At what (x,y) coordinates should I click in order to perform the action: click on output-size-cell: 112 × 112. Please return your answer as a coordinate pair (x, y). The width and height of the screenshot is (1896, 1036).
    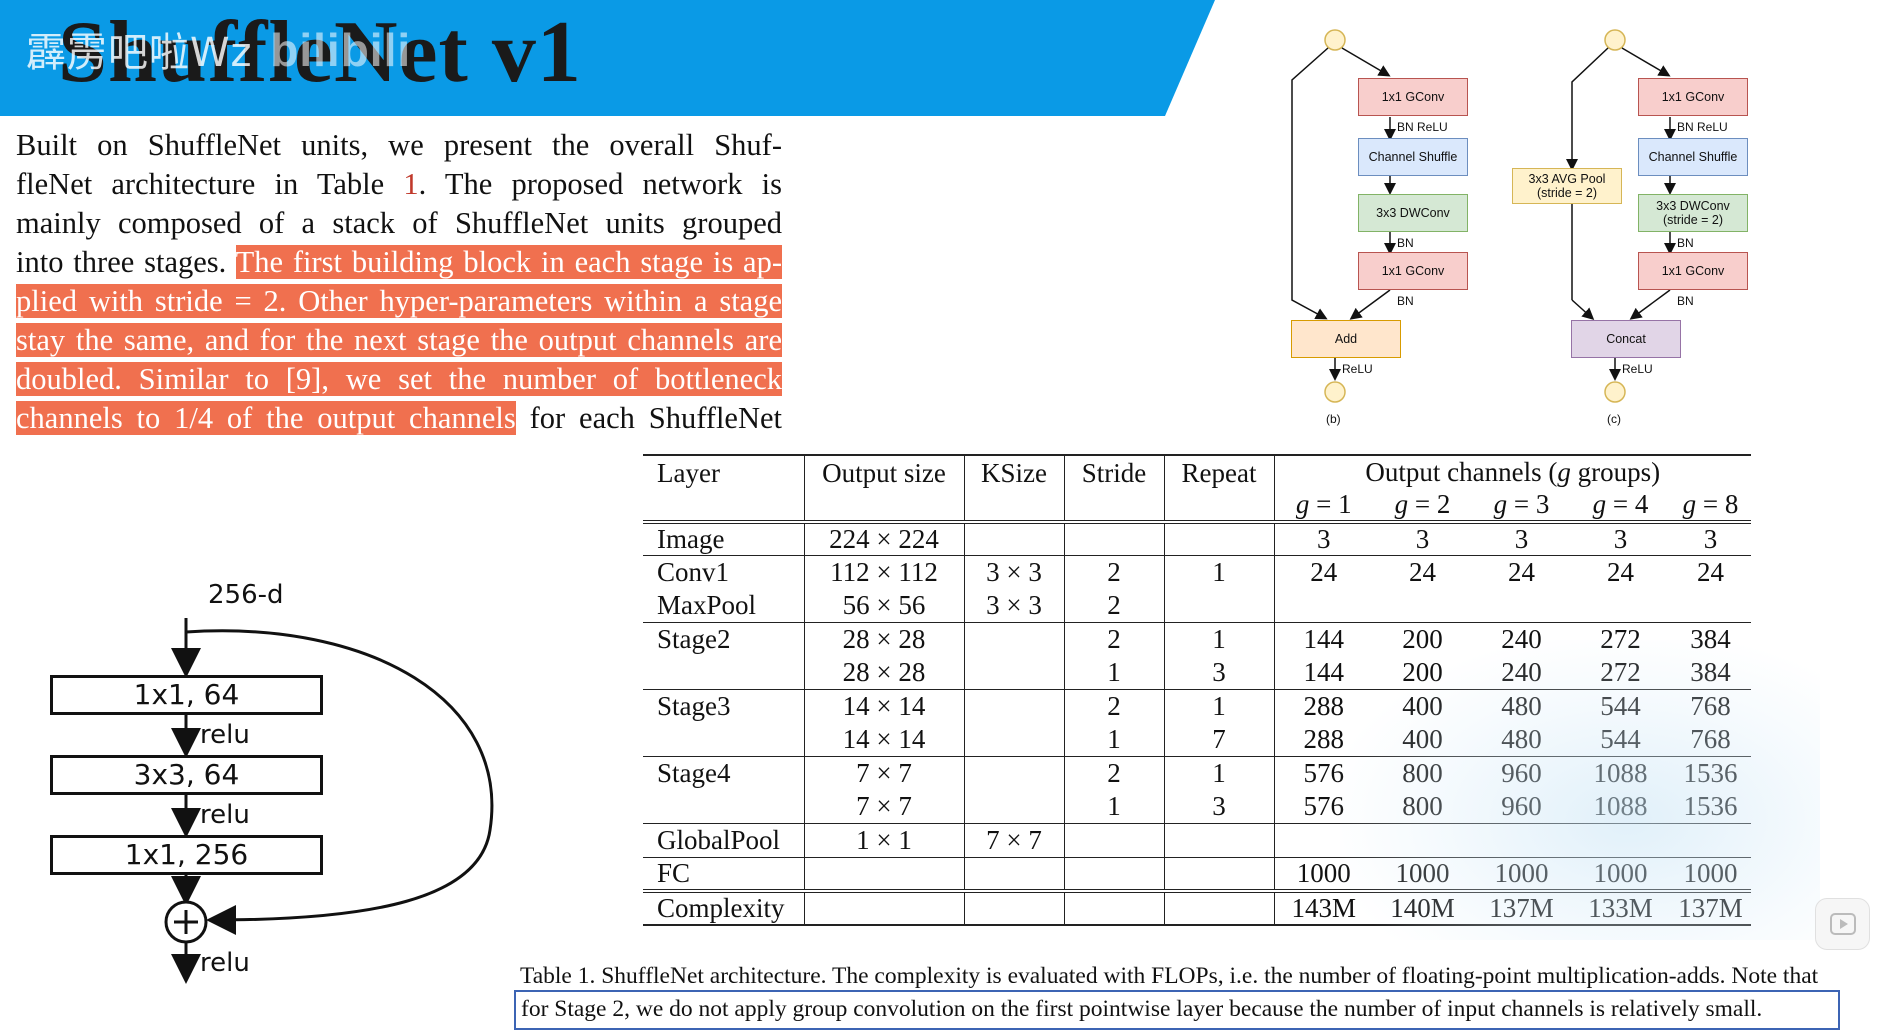
    Looking at the image, I should click on (884, 572).